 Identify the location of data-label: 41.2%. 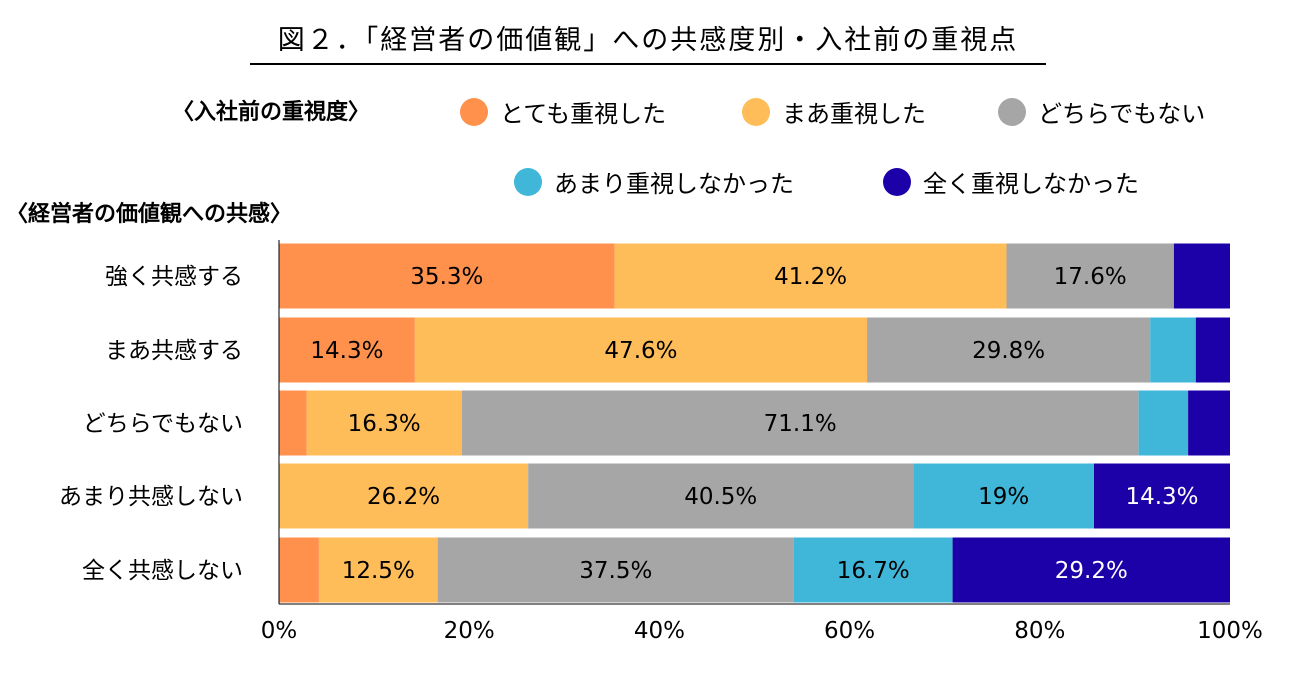
(810, 277).